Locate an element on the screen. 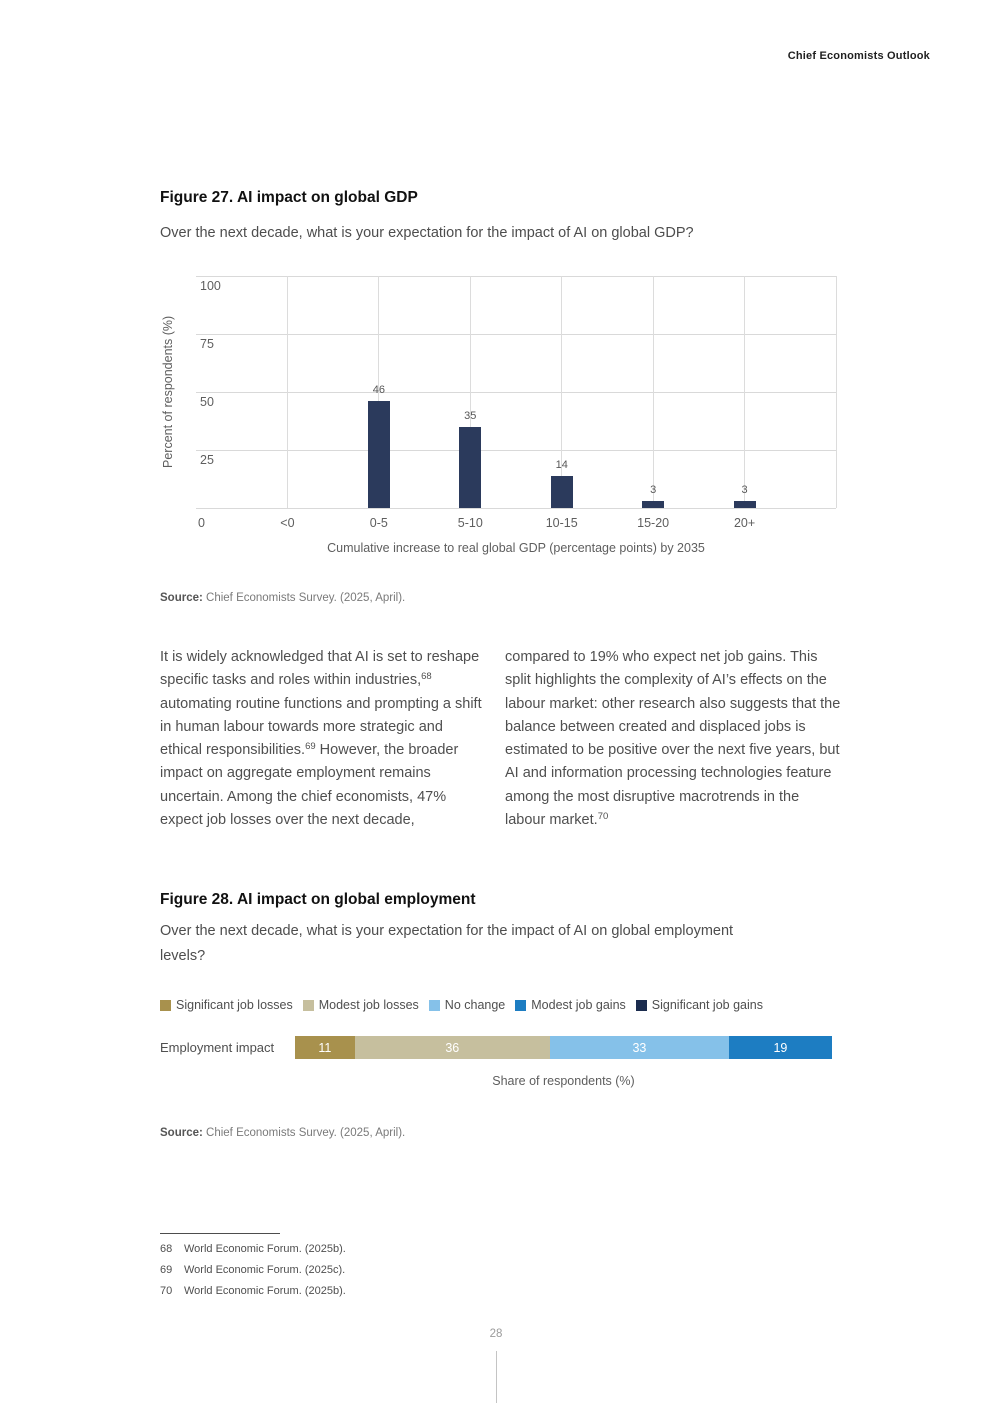 The height and width of the screenshot is (1403, 992). stacked-bar: 11 36 33 19 is located at coordinates (563, 1047).